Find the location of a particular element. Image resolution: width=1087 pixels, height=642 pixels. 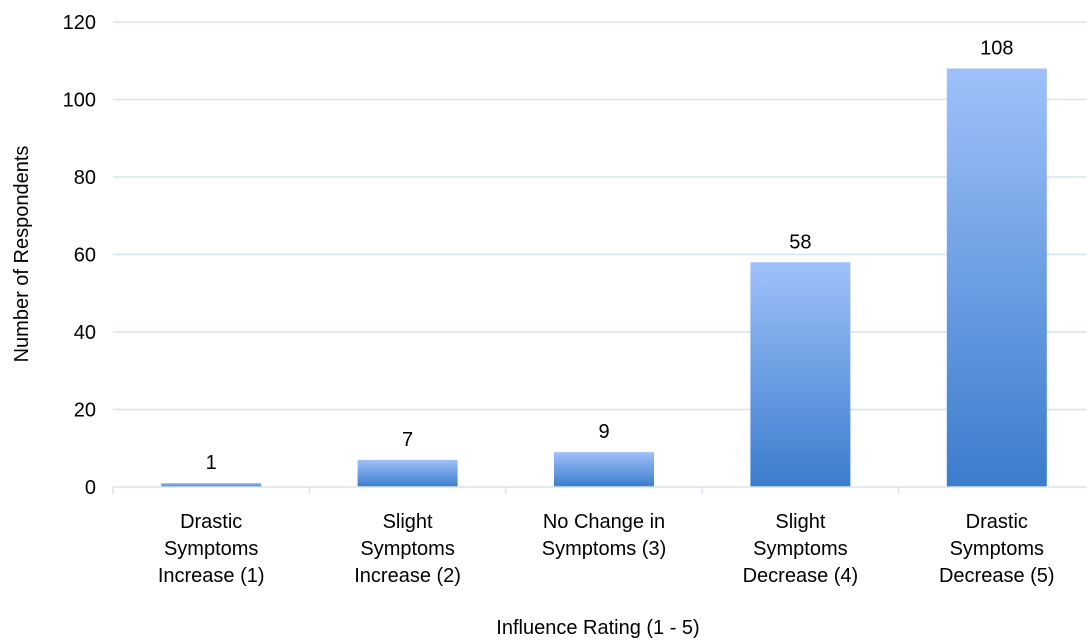

y-tick-label: 0 is located at coordinates (90, 488).